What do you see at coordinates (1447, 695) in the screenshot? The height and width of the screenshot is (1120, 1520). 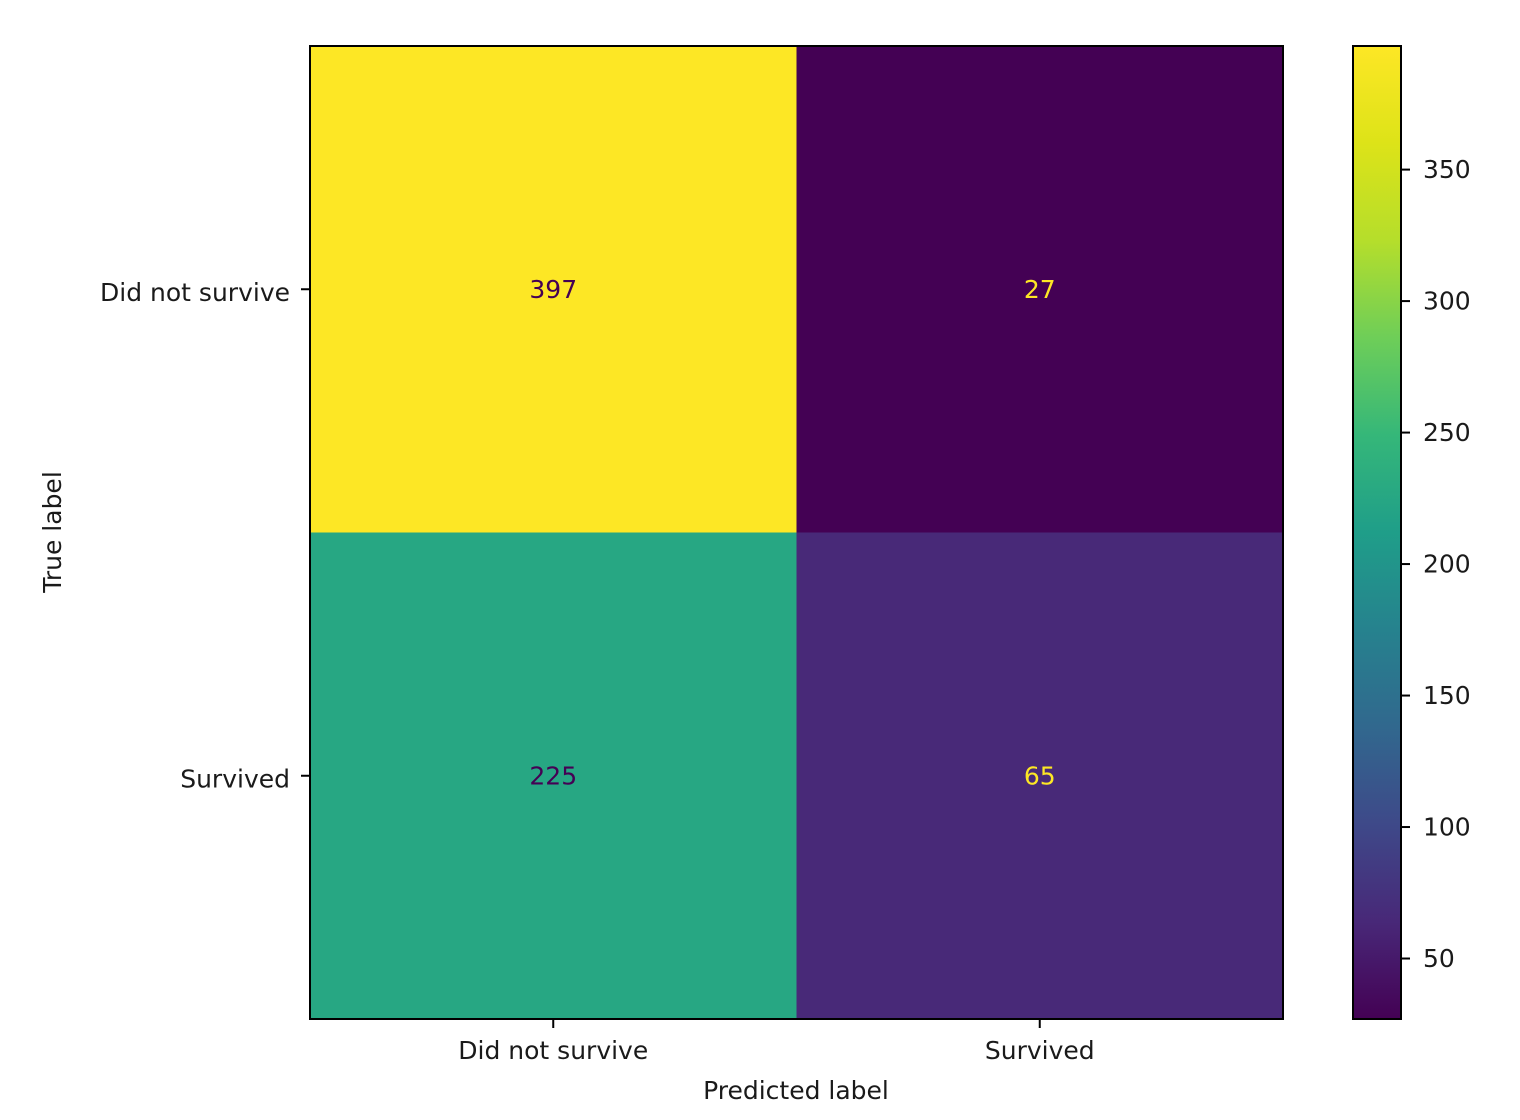 I see `colorbar-tick-label: 150` at bounding box center [1447, 695].